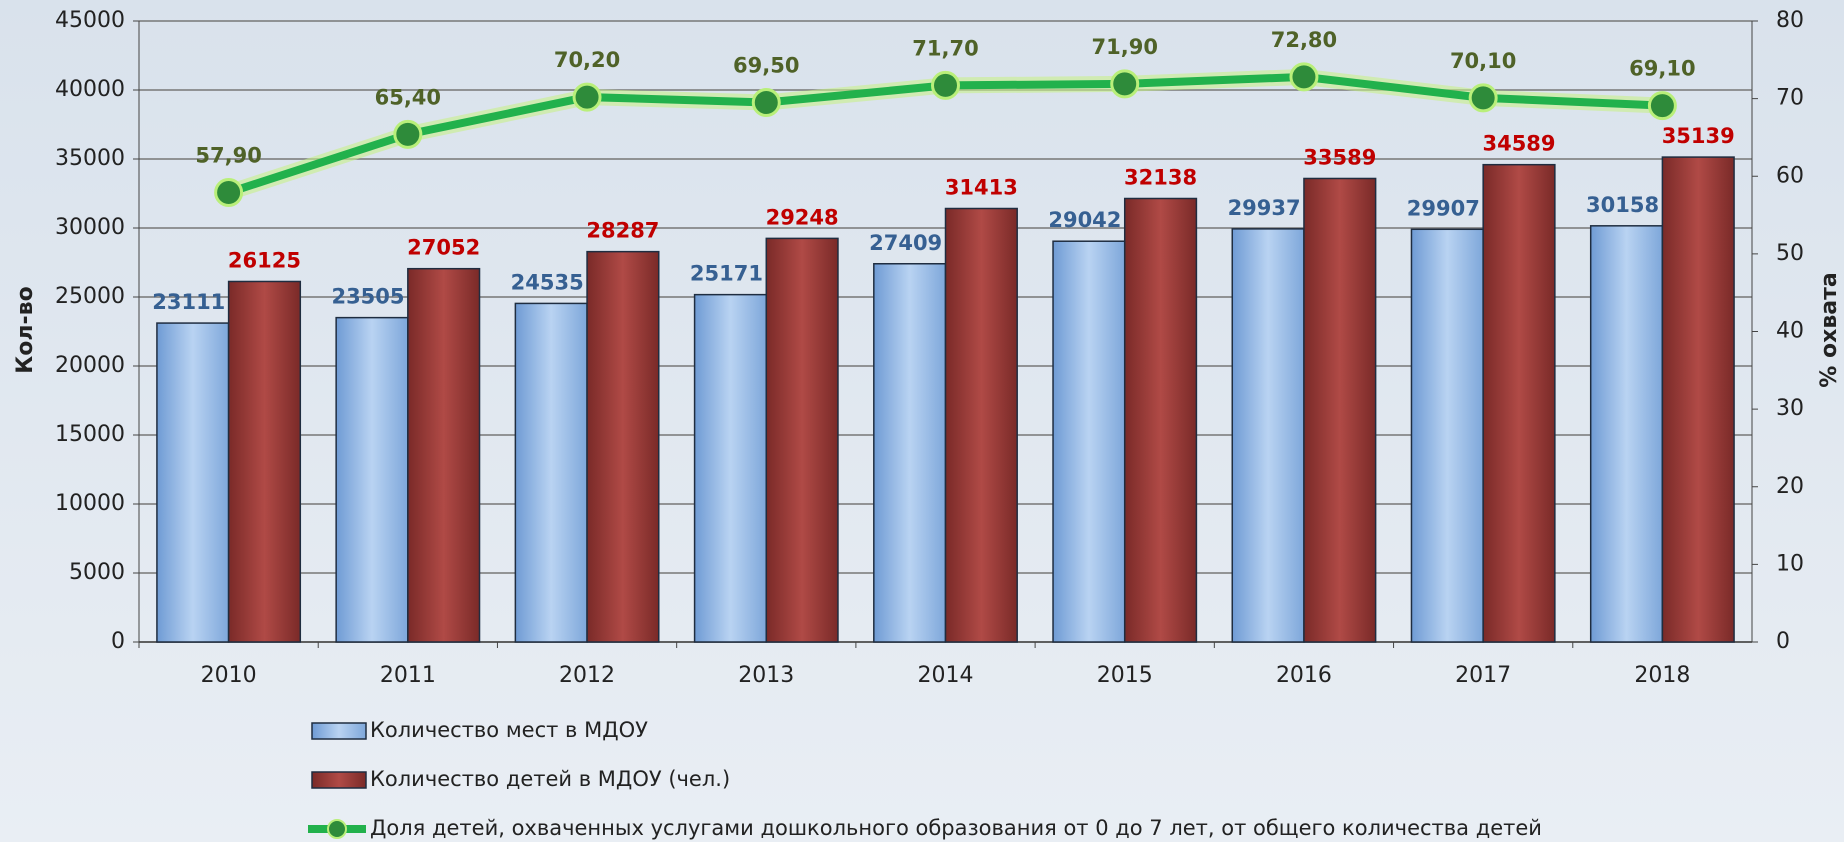  I want to click on data-label: 69,10, so click(1662, 69).